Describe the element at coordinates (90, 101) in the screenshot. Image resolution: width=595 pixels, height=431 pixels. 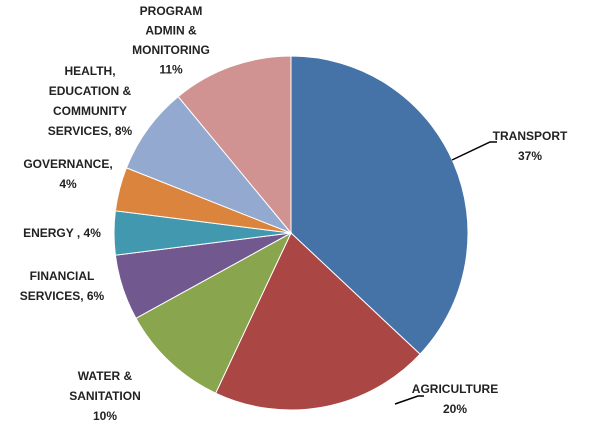
I see `data-label: HEALTH, EDUCATION & COMMUNITY SERVICES, 8%` at that location.